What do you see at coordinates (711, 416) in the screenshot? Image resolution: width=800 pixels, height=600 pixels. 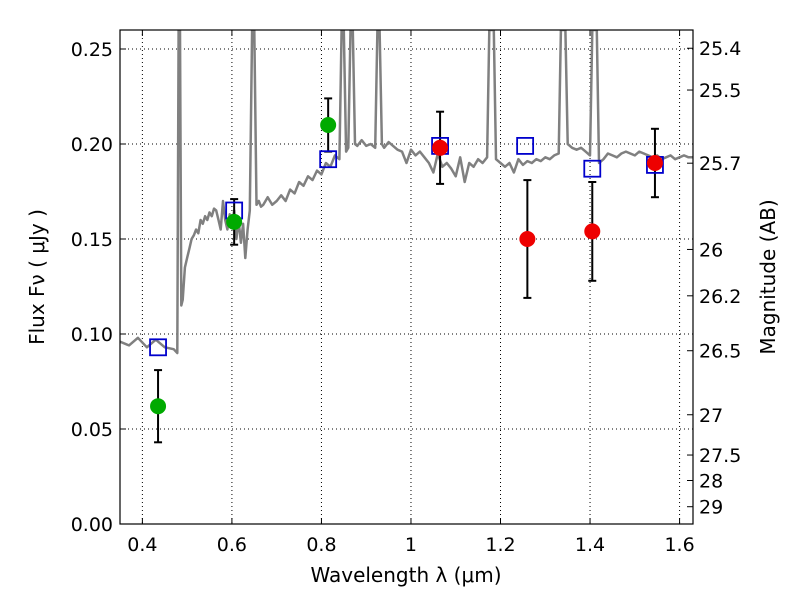 I see `mag-tick-label: 27` at bounding box center [711, 416].